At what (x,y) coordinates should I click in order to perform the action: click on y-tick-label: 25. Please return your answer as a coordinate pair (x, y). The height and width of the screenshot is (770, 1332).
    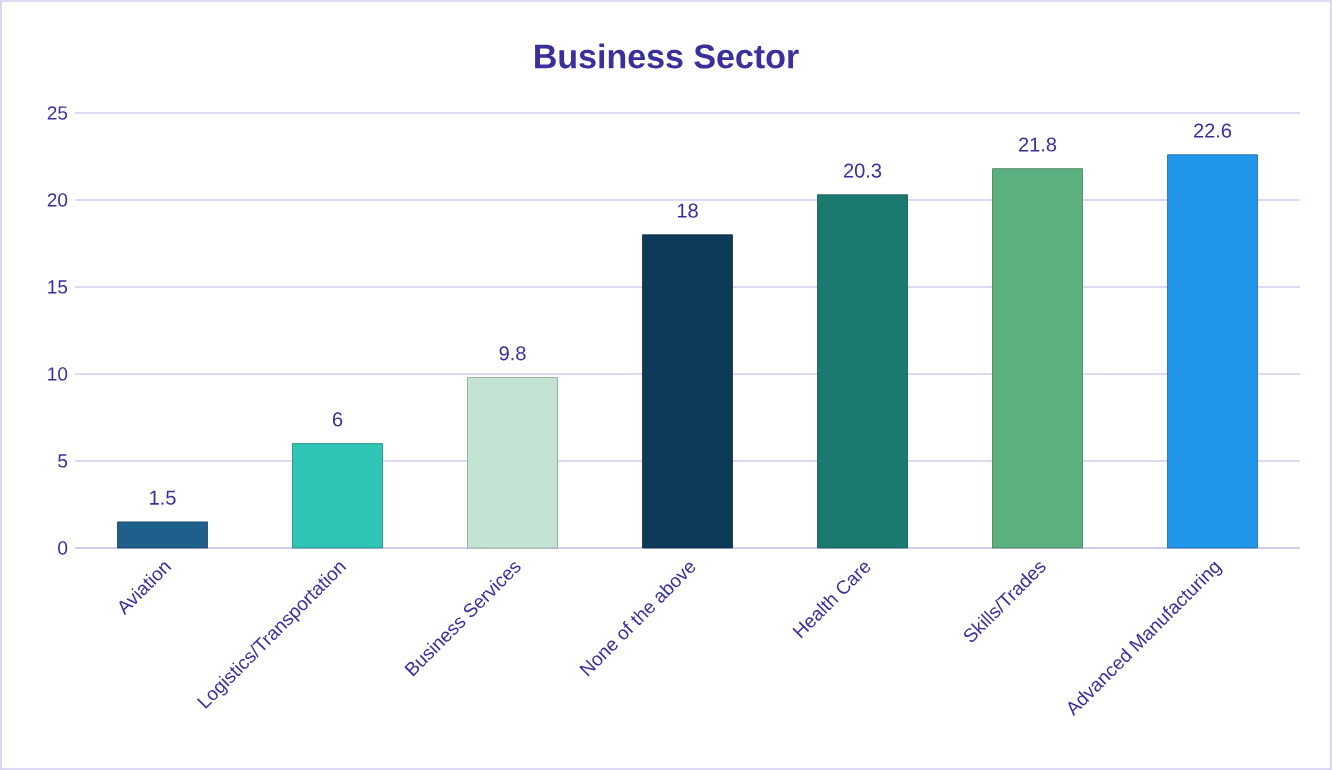
    Looking at the image, I should click on (57, 113).